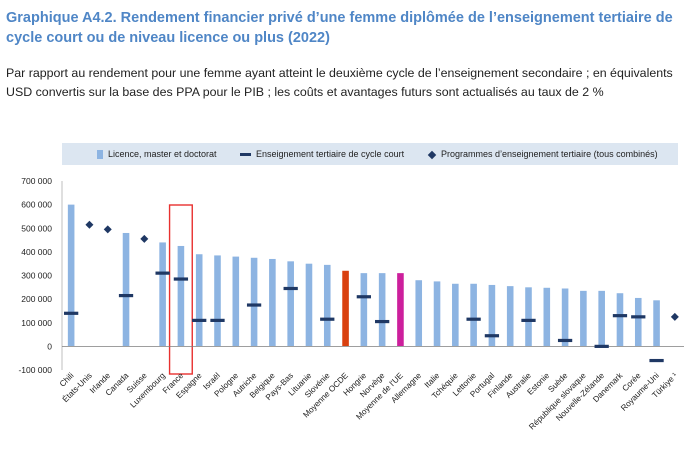 The image size is (684, 449). Describe the element at coordinates (36, 181) in the screenshot. I see `y-tick-label: 700 000` at that location.